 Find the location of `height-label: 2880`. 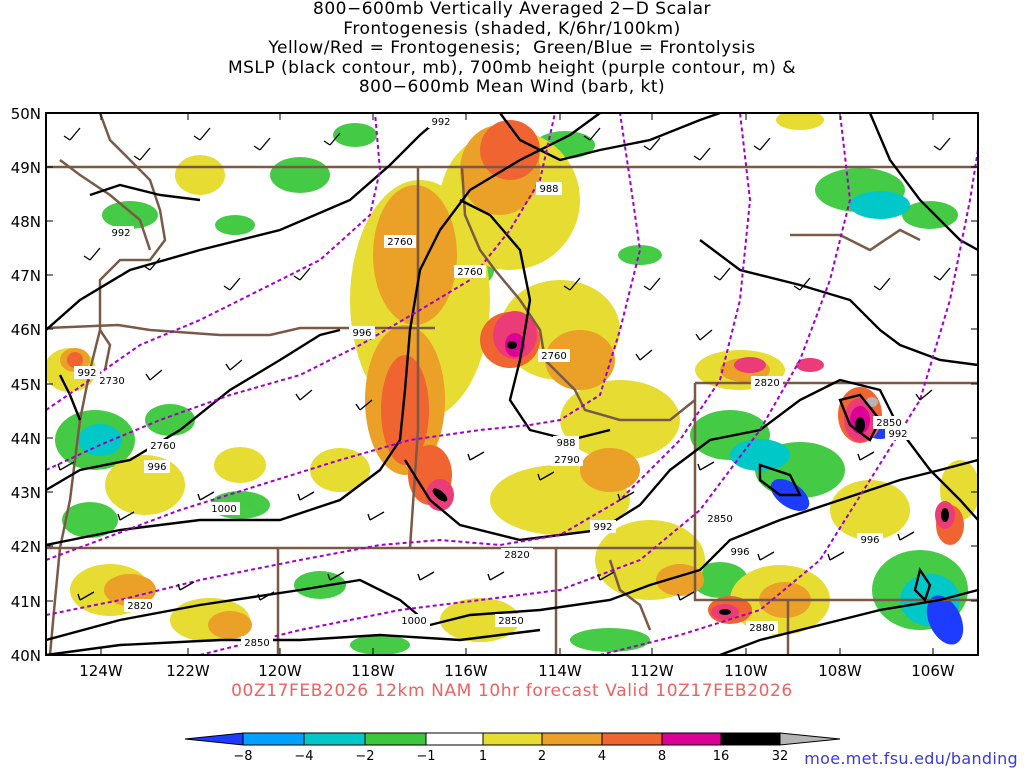

height-label: 2880 is located at coordinates (762, 627).